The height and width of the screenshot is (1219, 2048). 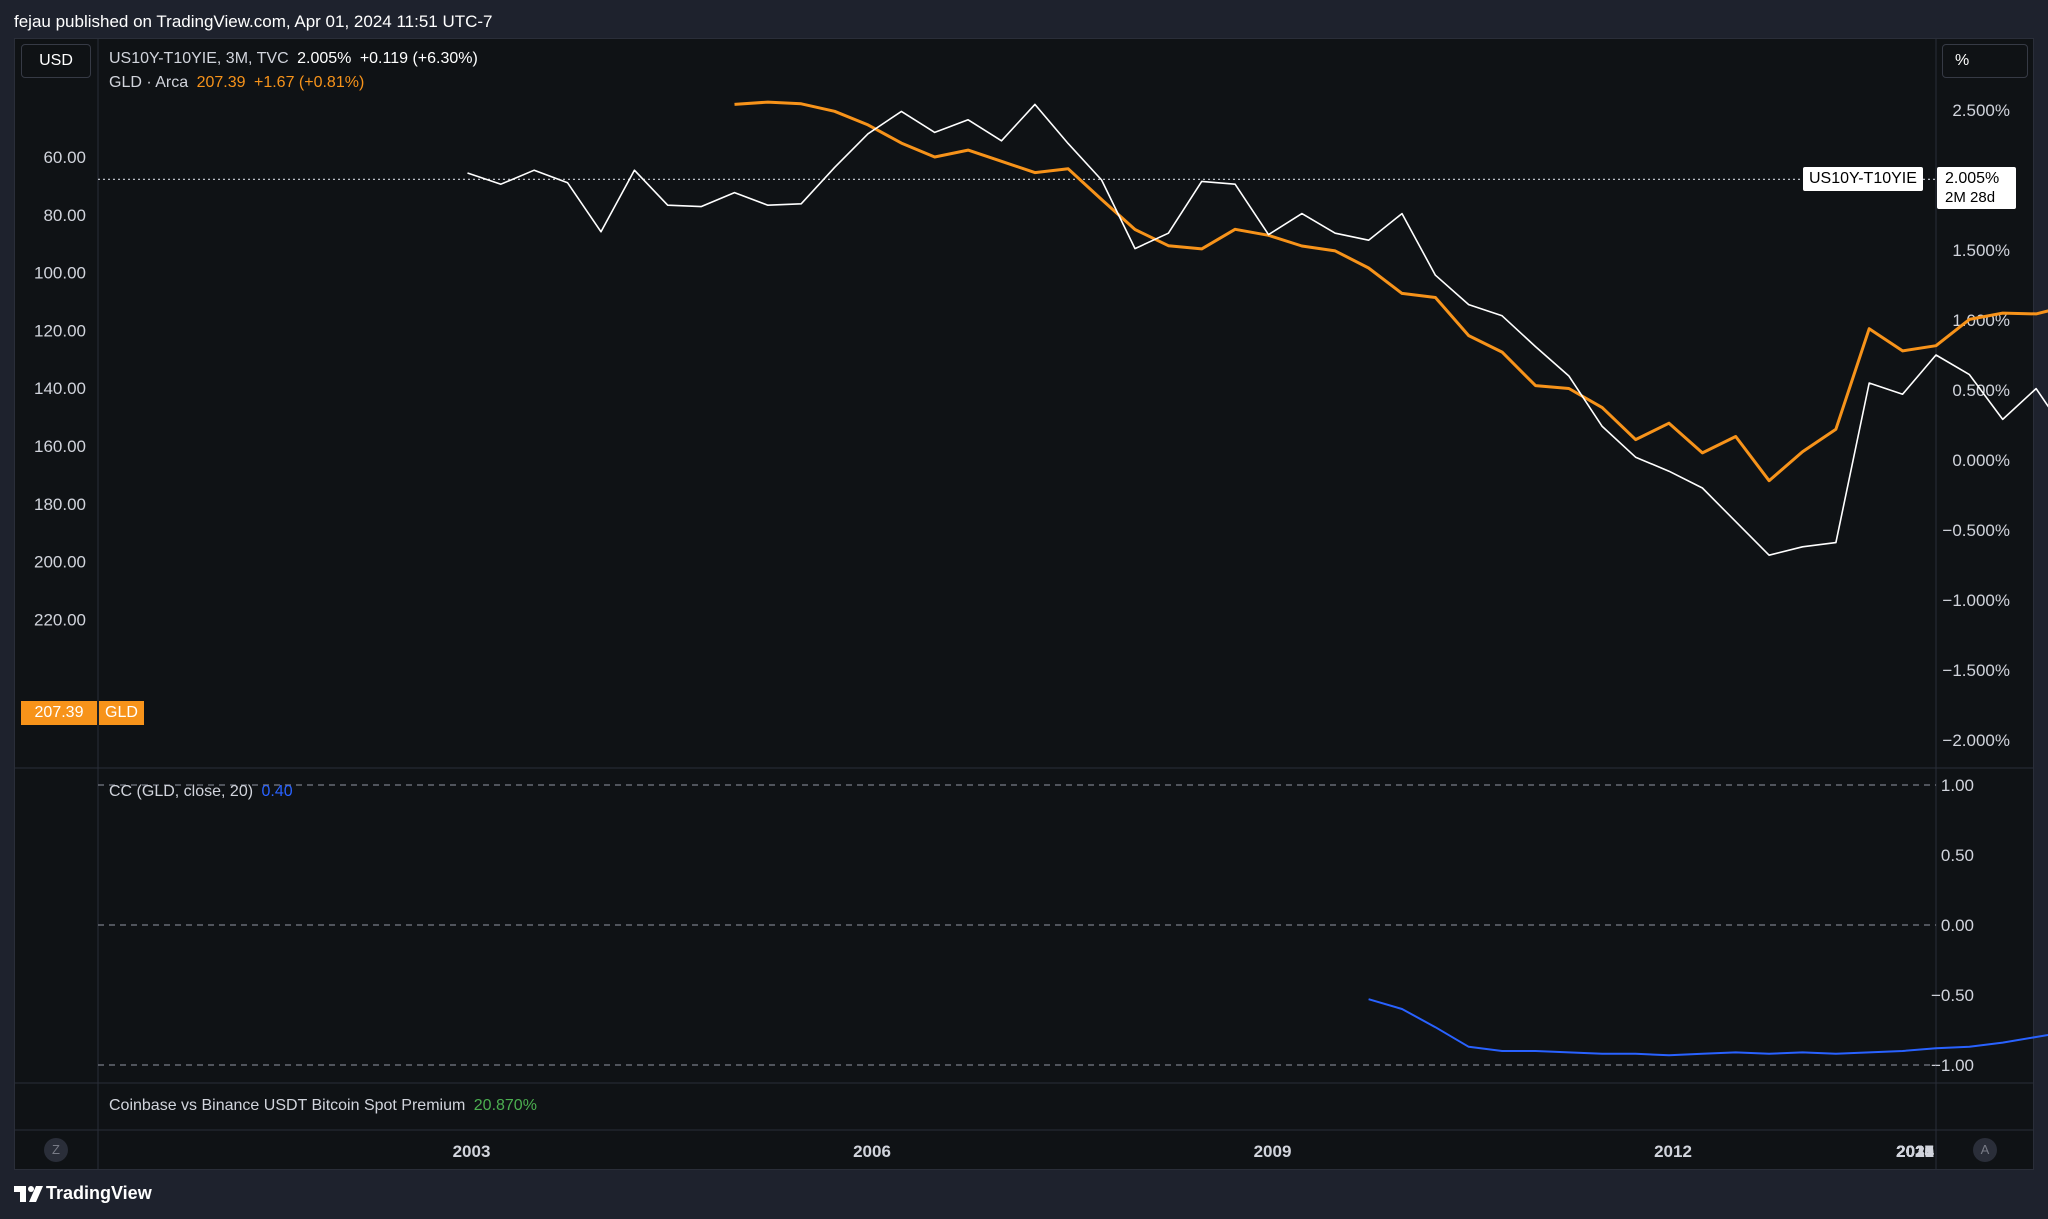 I want to click on us10y-value: 2.005%, so click(x=1972, y=178).